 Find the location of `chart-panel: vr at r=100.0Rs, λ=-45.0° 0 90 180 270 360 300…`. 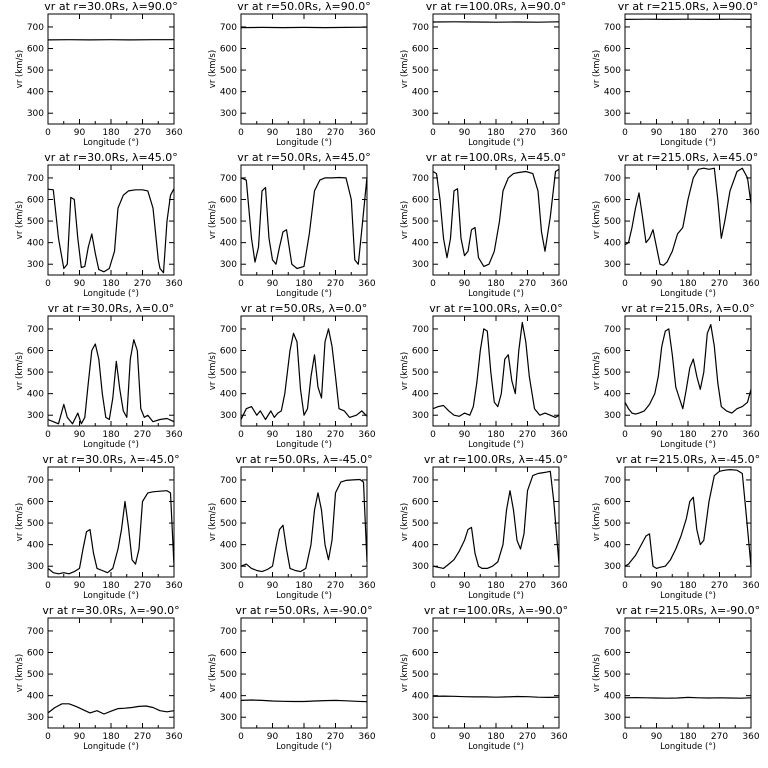

chart-panel: vr at r=100.0Rs, λ=-45.0° 0 90 180 270 360 300… is located at coordinates (484, 527).